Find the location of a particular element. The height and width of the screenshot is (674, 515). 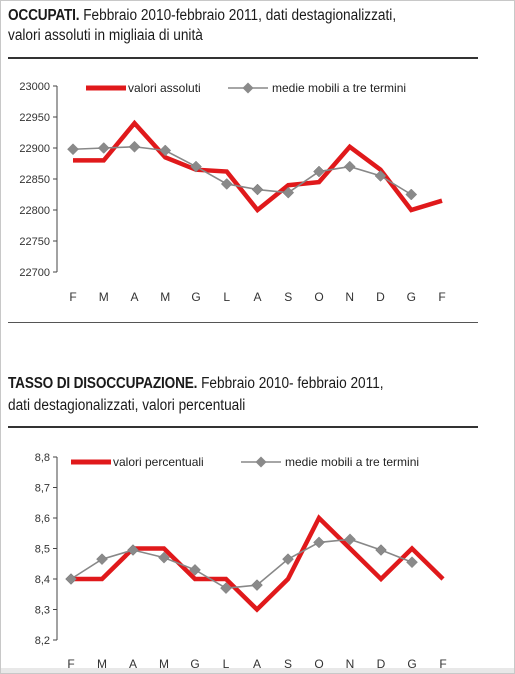

chart1-y-tick-label: 22950 is located at coordinates (34, 118).